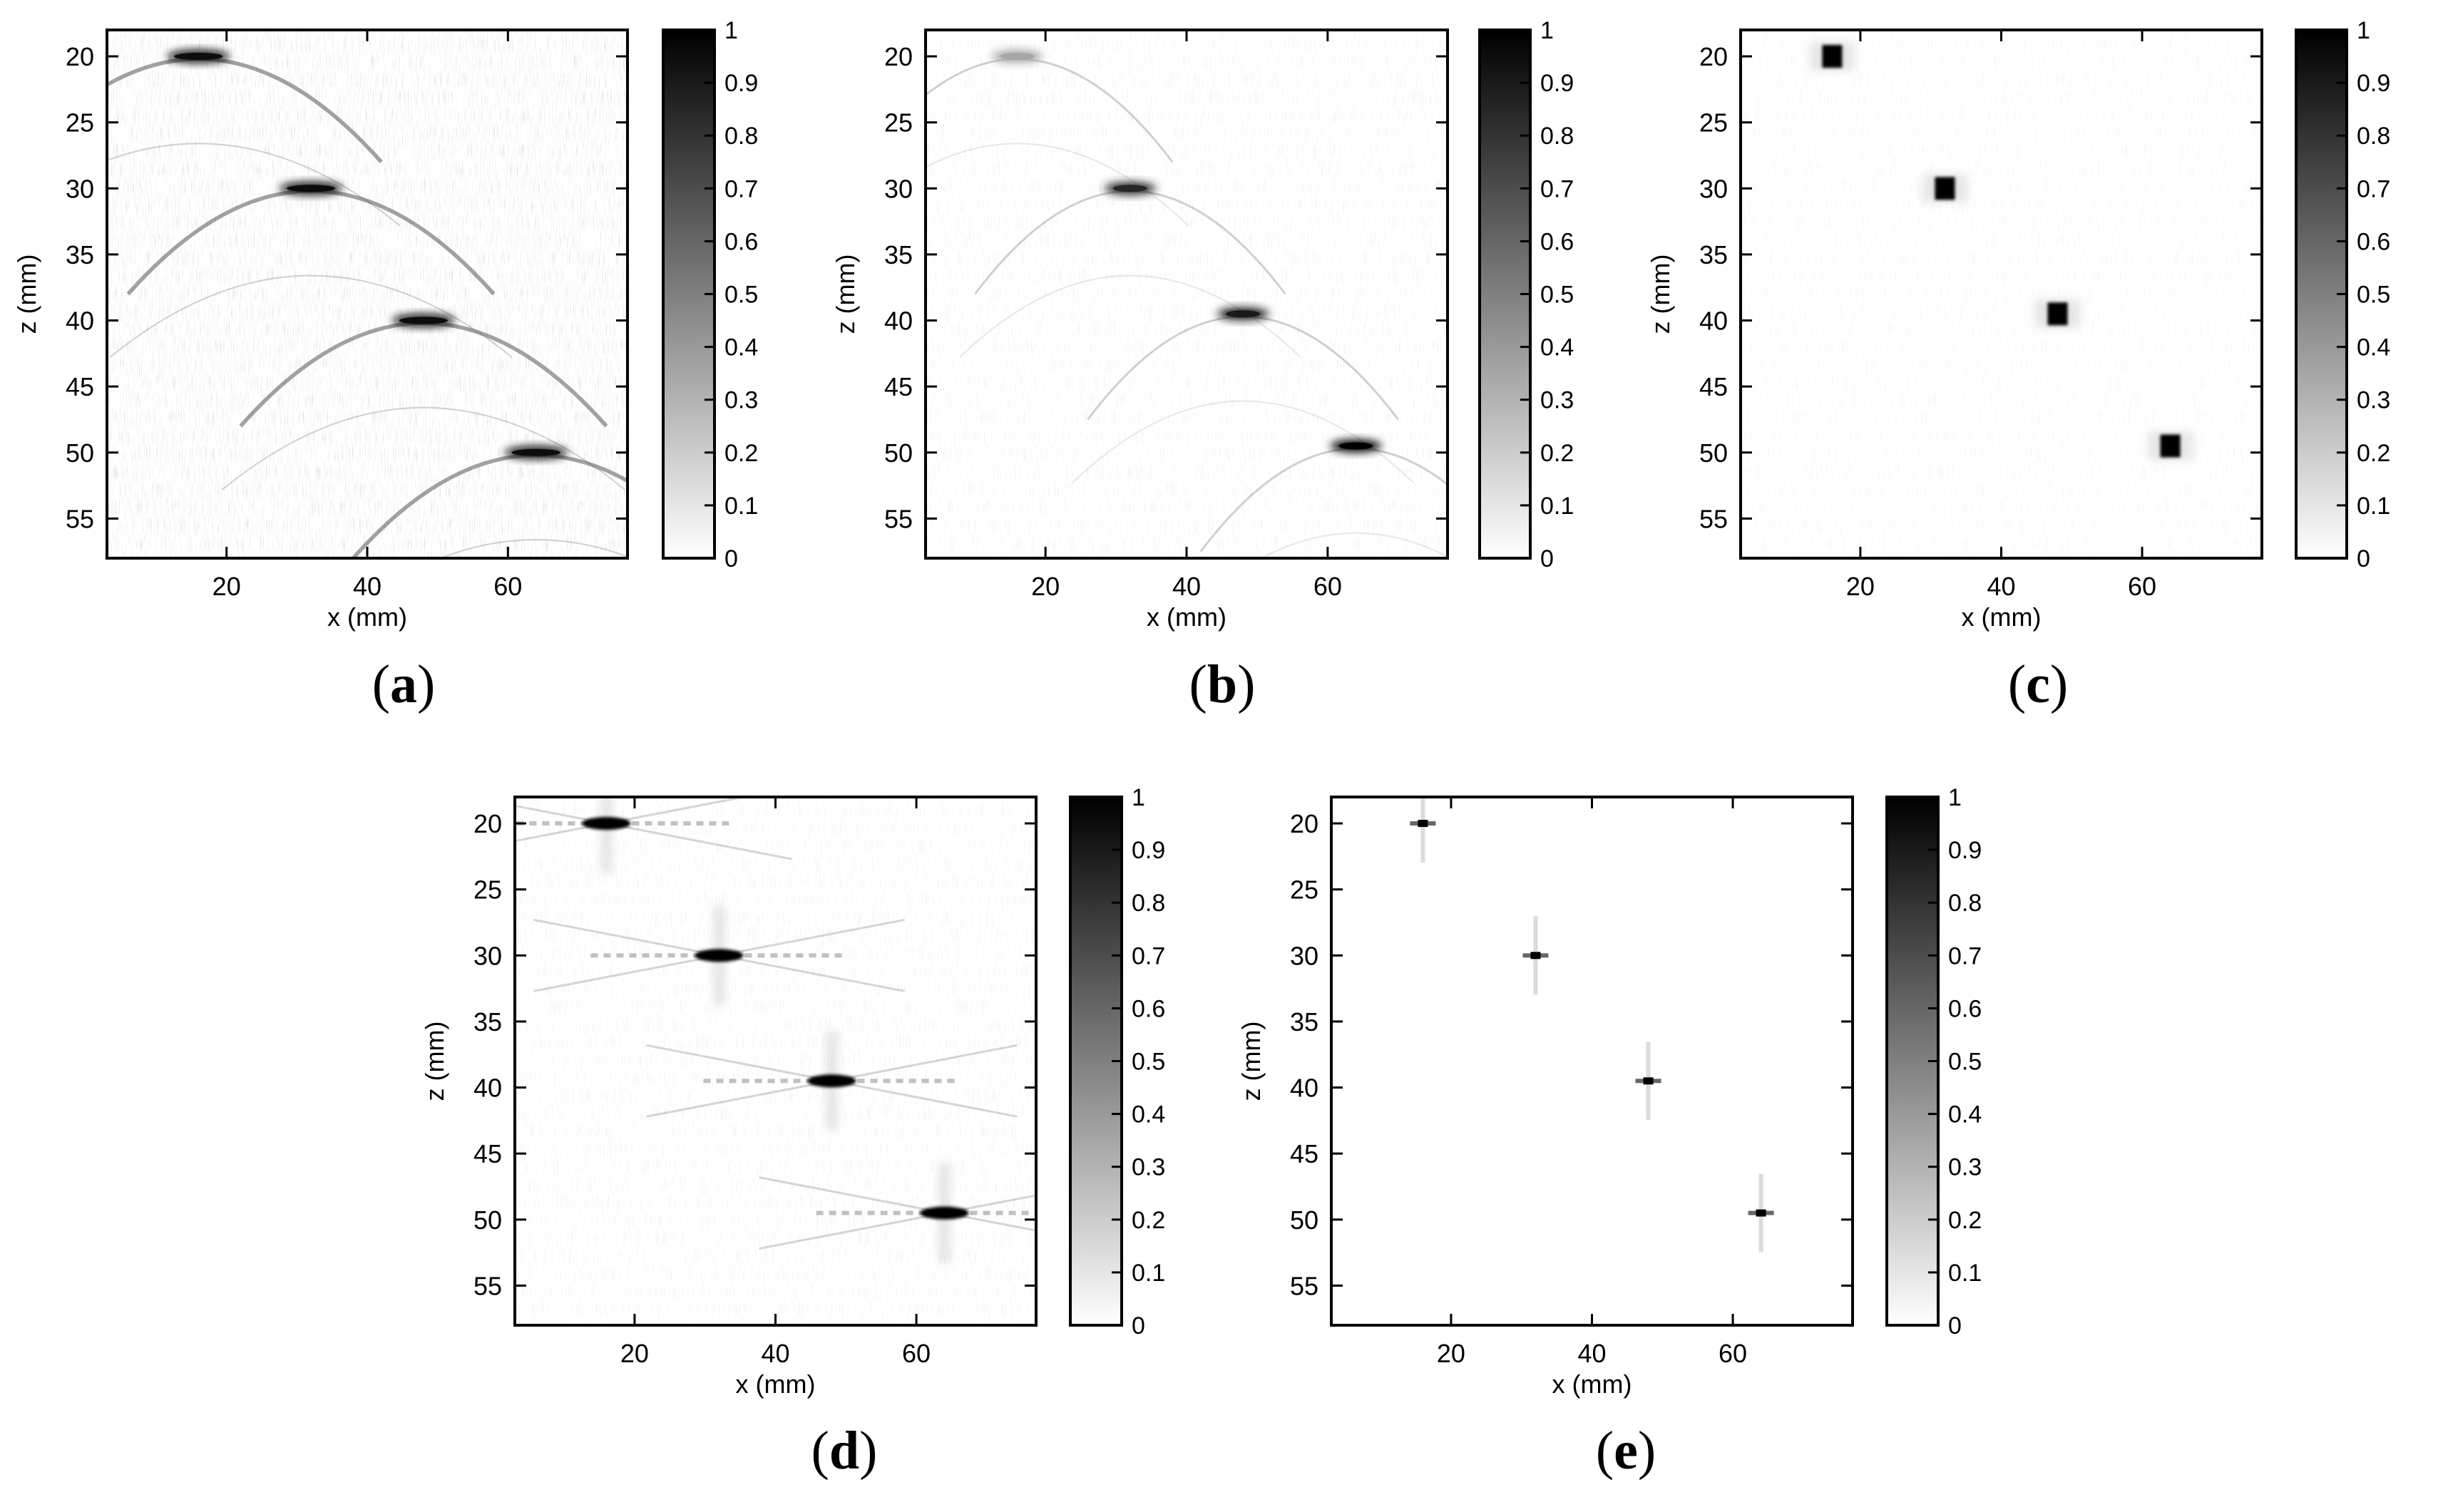  What do you see at coordinates (1592, 1061) in the screenshot?
I see `image-area` at bounding box center [1592, 1061].